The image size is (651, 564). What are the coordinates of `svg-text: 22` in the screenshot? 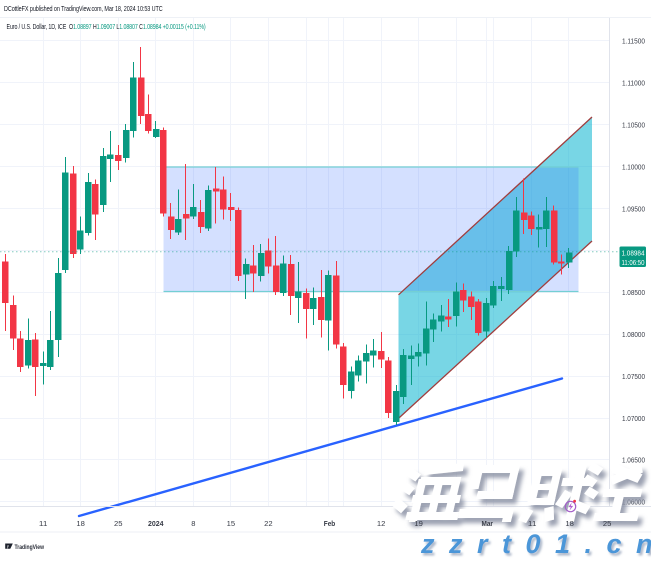 It's located at (268, 523).